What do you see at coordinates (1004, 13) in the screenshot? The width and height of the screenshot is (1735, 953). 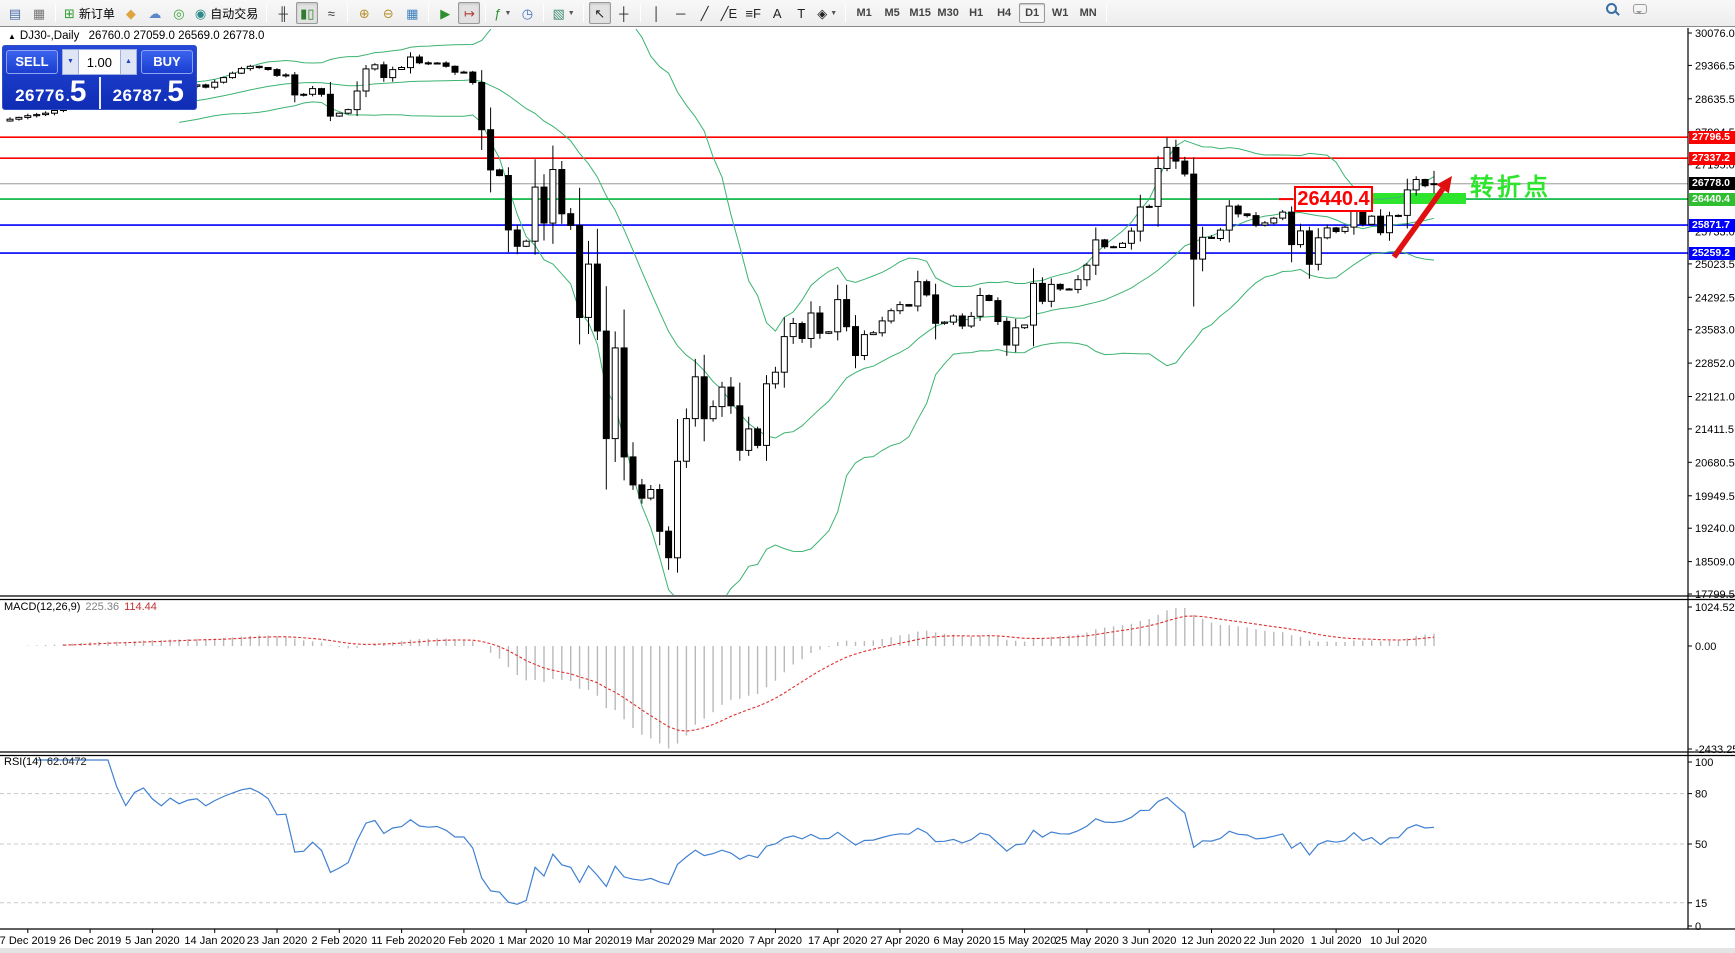 I see `timeframe-h4: H4` at bounding box center [1004, 13].